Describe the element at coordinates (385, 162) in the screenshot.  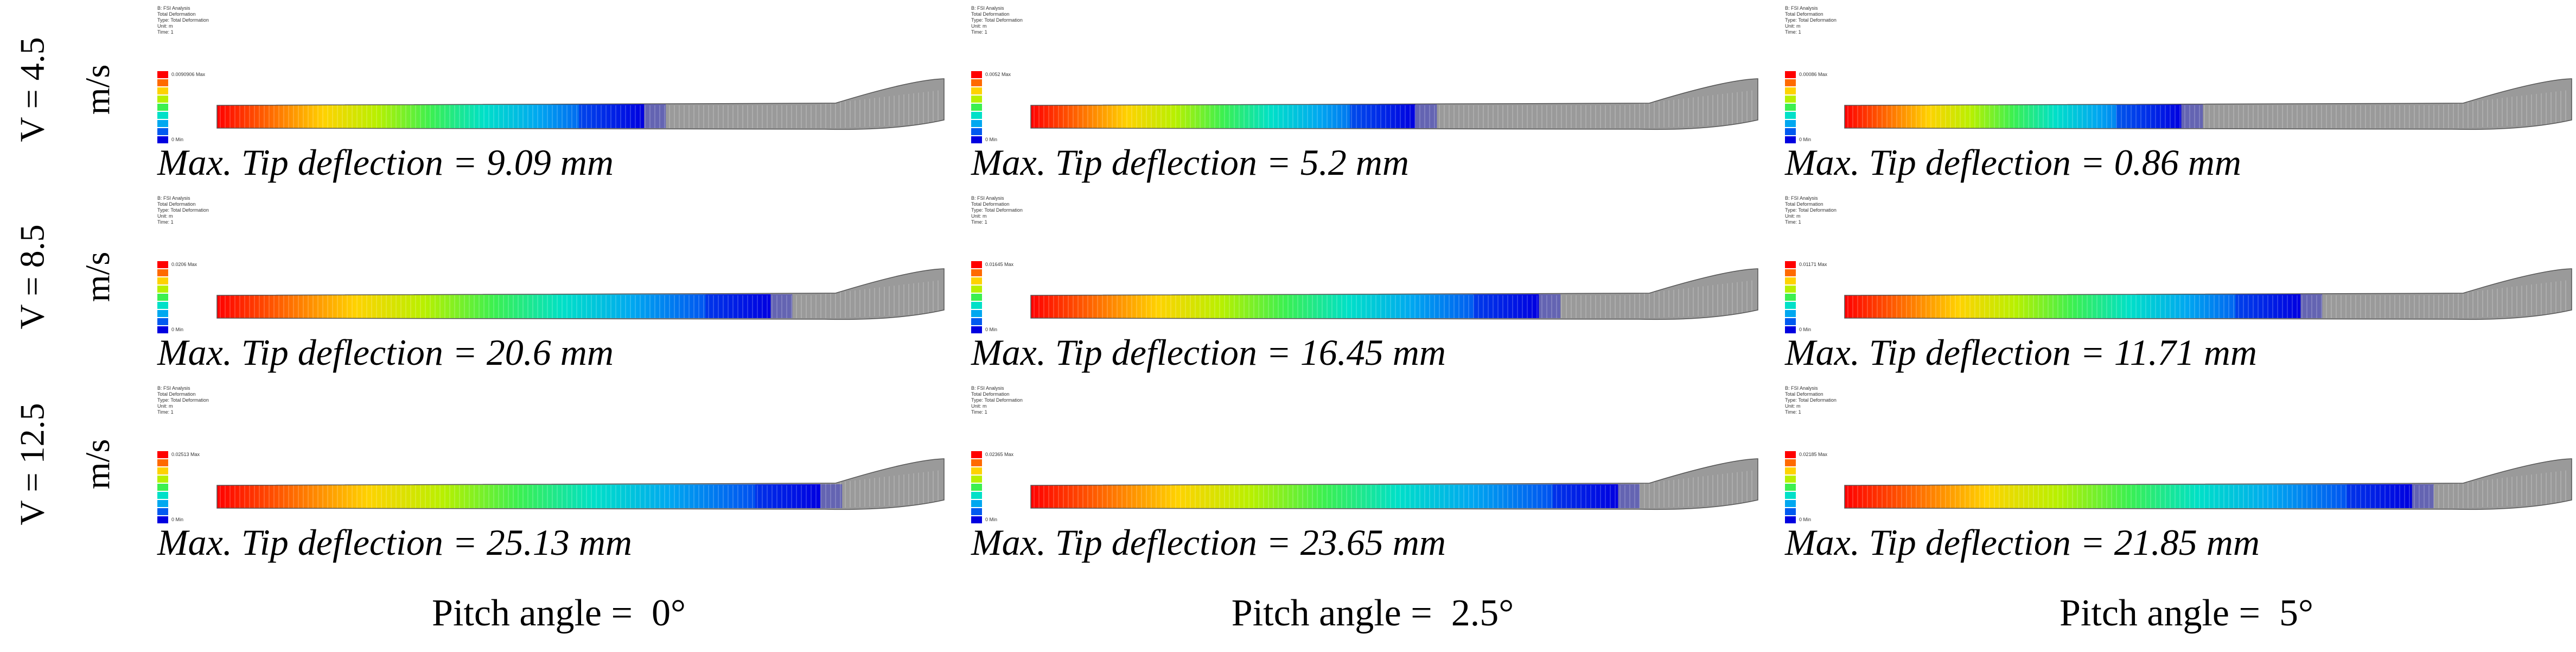
I see `tip-deflection-caption: Max. Tip deflection = 9.09 mm` at that location.